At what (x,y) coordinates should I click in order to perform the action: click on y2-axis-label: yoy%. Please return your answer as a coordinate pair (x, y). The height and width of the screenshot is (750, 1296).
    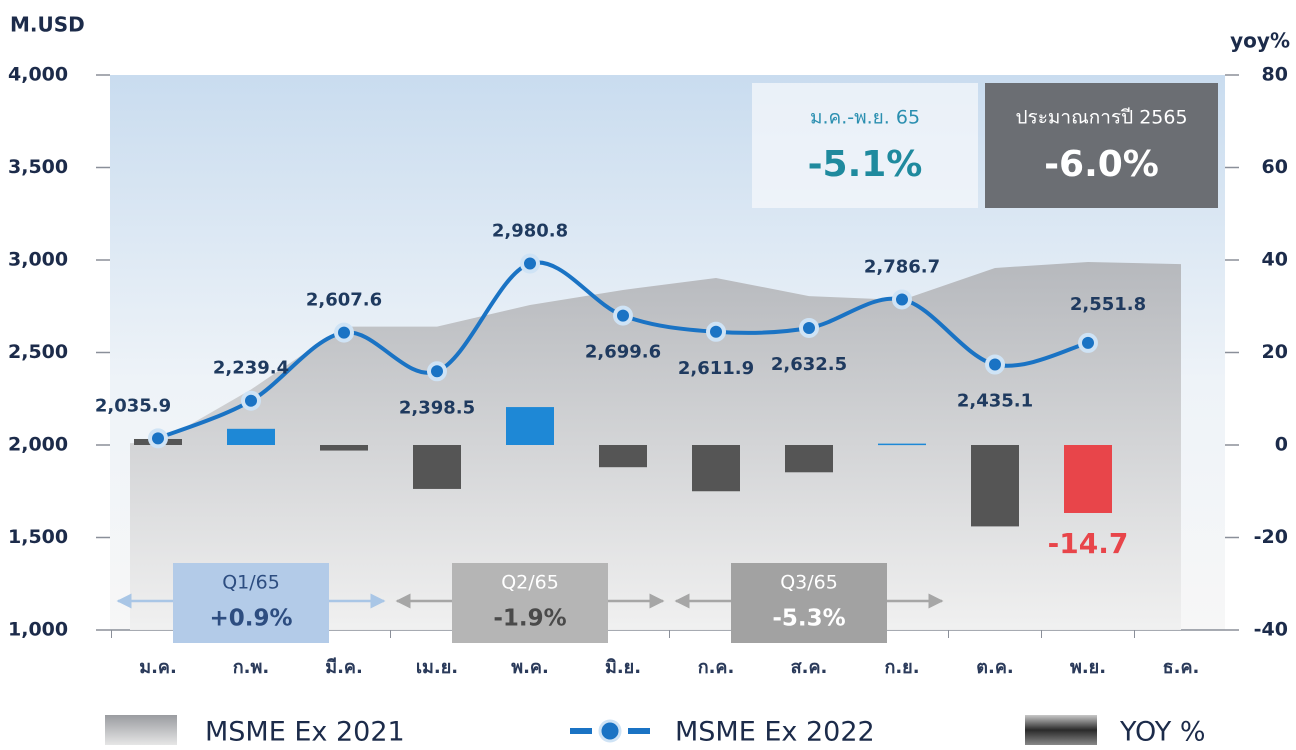
    Looking at the image, I should click on (1260, 41).